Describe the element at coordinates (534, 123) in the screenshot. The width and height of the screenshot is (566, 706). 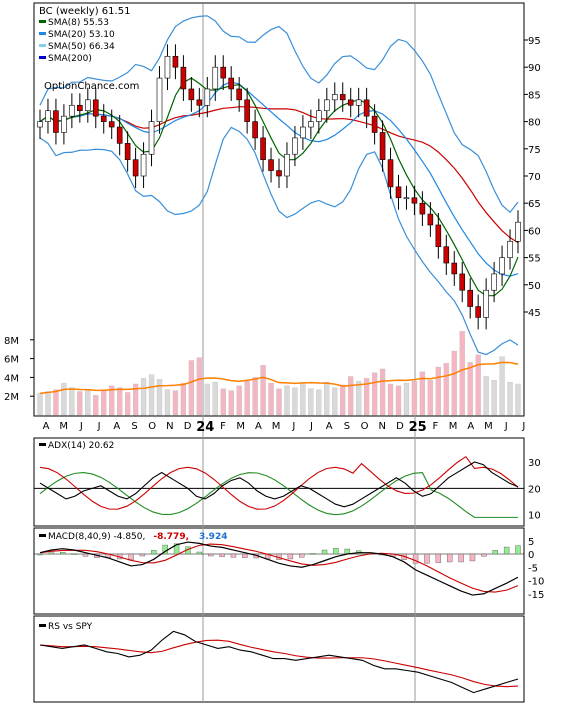
I see `price-tick-label: 80` at that location.